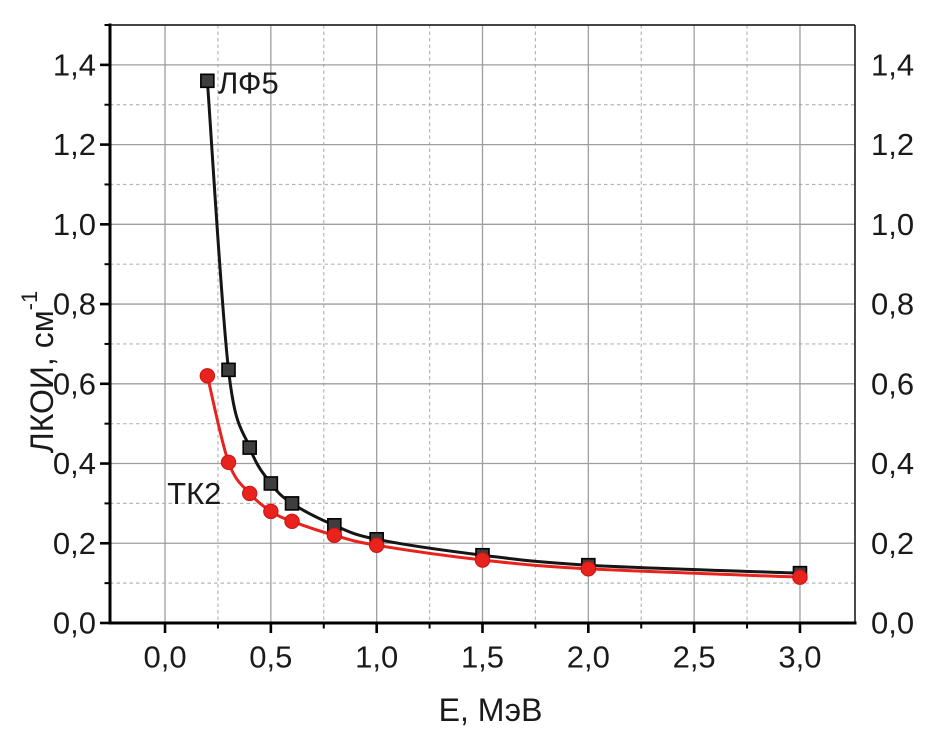 The width and height of the screenshot is (938, 730). Describe the element at coordinates (588, 657) in the screenshot. I see `x-tick-label: 2,0` at that location.